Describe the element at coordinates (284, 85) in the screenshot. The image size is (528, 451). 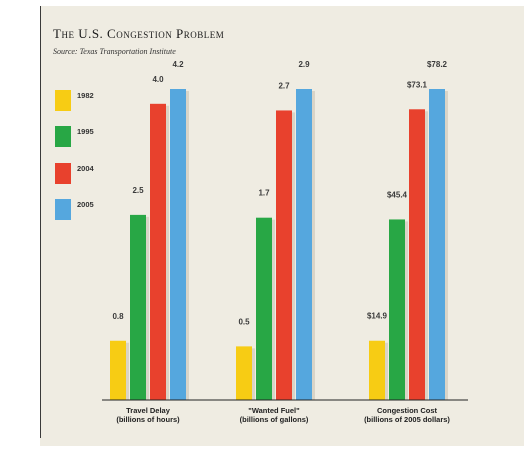
I see `data-label-2004-cat-1: 2.7` at that location.